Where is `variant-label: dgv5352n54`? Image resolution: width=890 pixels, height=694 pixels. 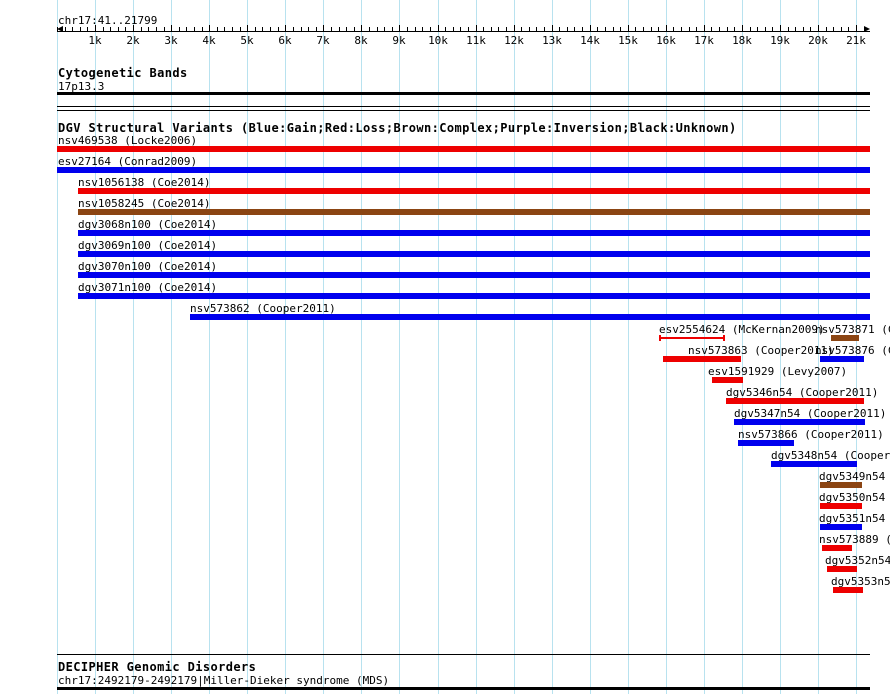
variant-label: dgv5352n54 is located at coordinates (857, 560).